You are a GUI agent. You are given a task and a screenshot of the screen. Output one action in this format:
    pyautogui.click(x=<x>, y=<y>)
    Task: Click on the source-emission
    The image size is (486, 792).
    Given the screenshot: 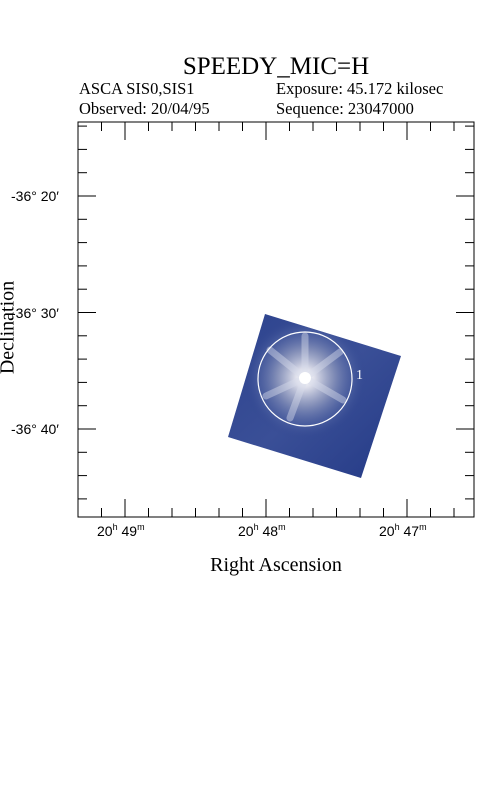 What is the action you would take?
    pyautogui.click(x=305, y=378)
    